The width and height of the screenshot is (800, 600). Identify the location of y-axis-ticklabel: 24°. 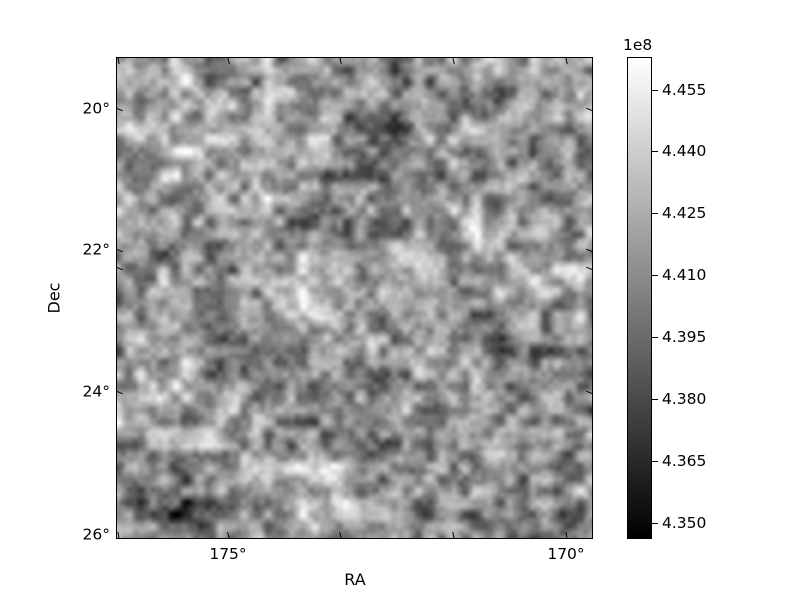
(96, 391).